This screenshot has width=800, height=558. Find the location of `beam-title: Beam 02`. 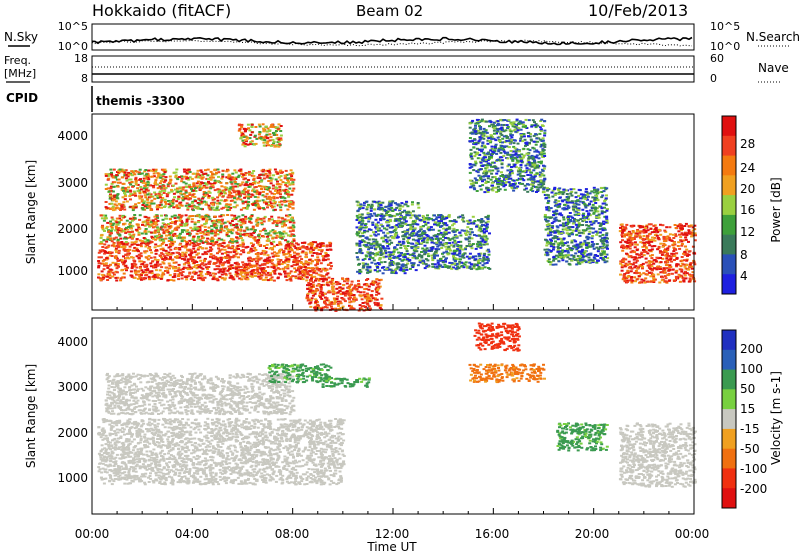

beam-title: Beam 02 is located at coordinates (389, 11).